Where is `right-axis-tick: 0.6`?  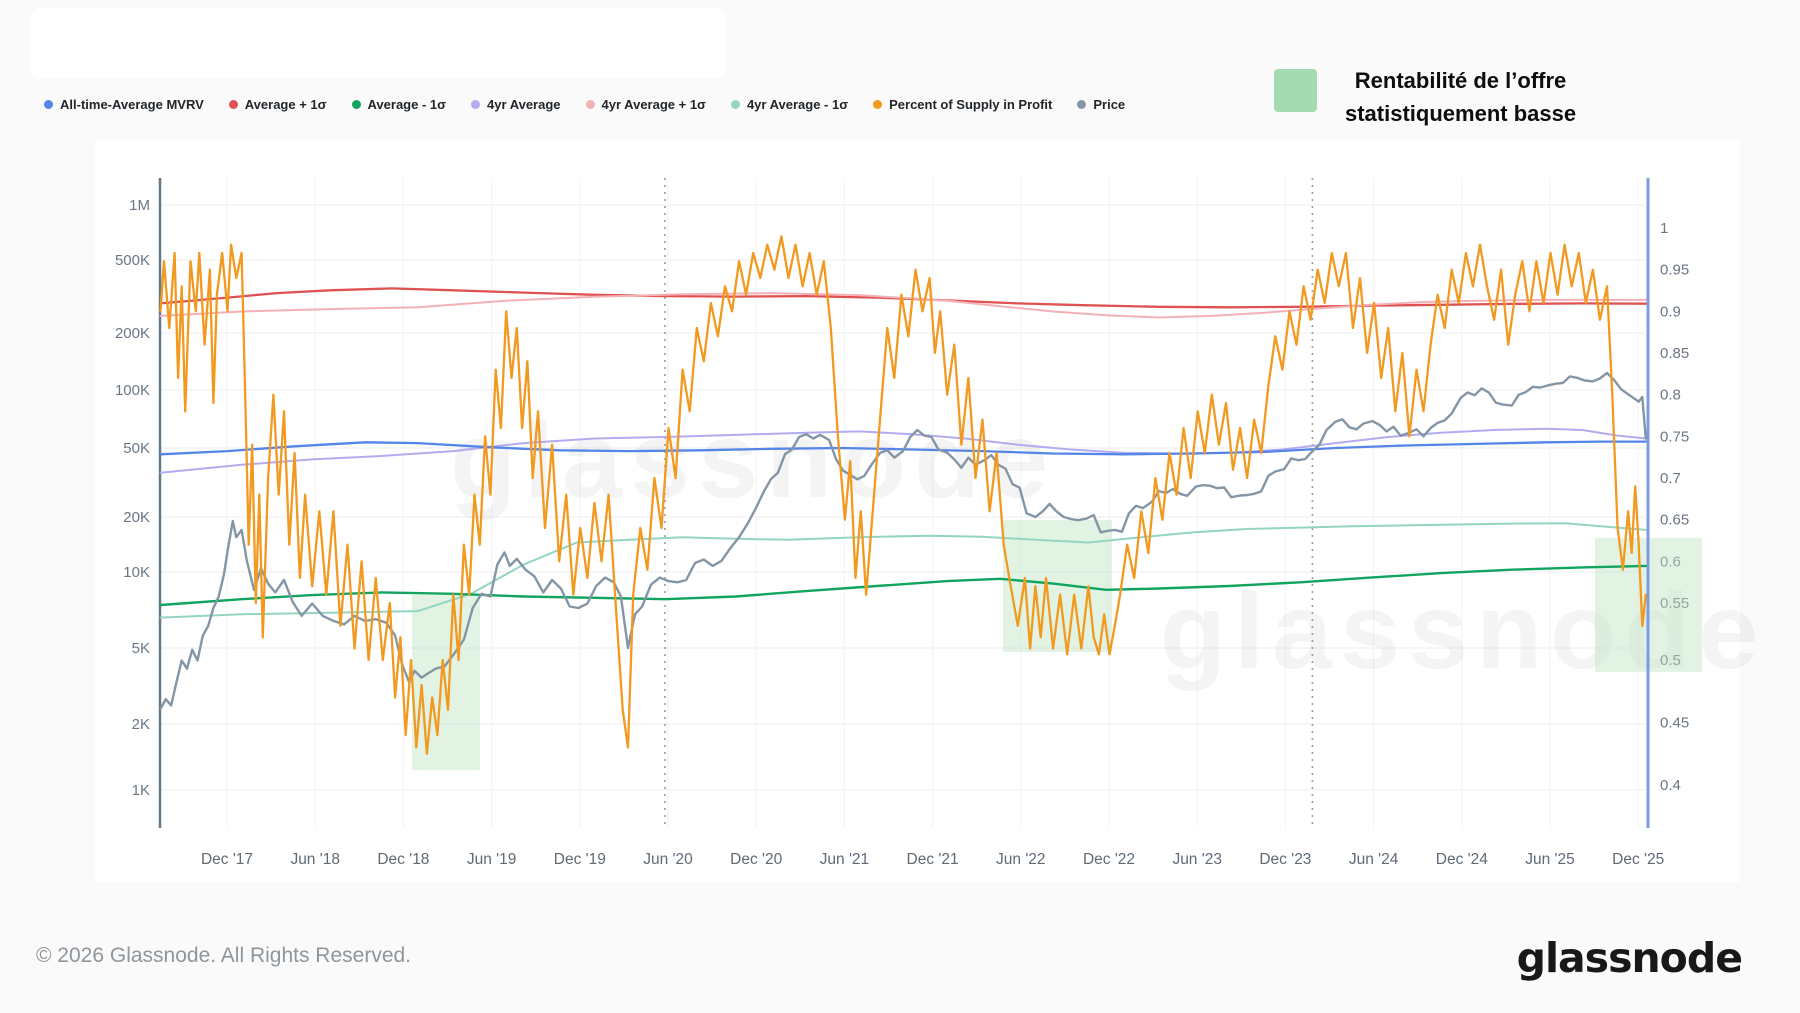 right-axis-tick: 0.6 is located at coordinates (1670, 561).